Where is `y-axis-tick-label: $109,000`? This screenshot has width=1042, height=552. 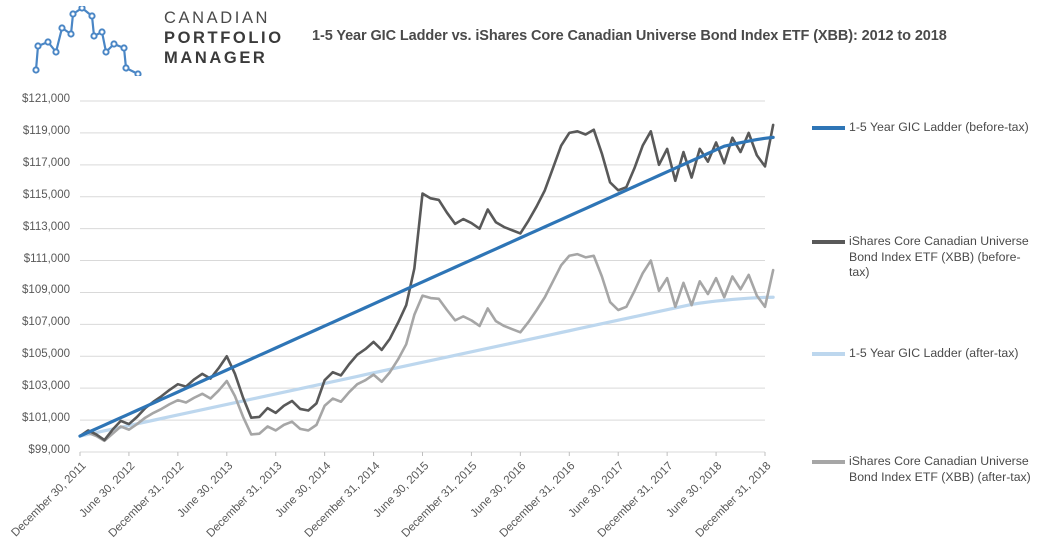 y-axis-tick-label: $109,000 is located at coordinates (46, 290).